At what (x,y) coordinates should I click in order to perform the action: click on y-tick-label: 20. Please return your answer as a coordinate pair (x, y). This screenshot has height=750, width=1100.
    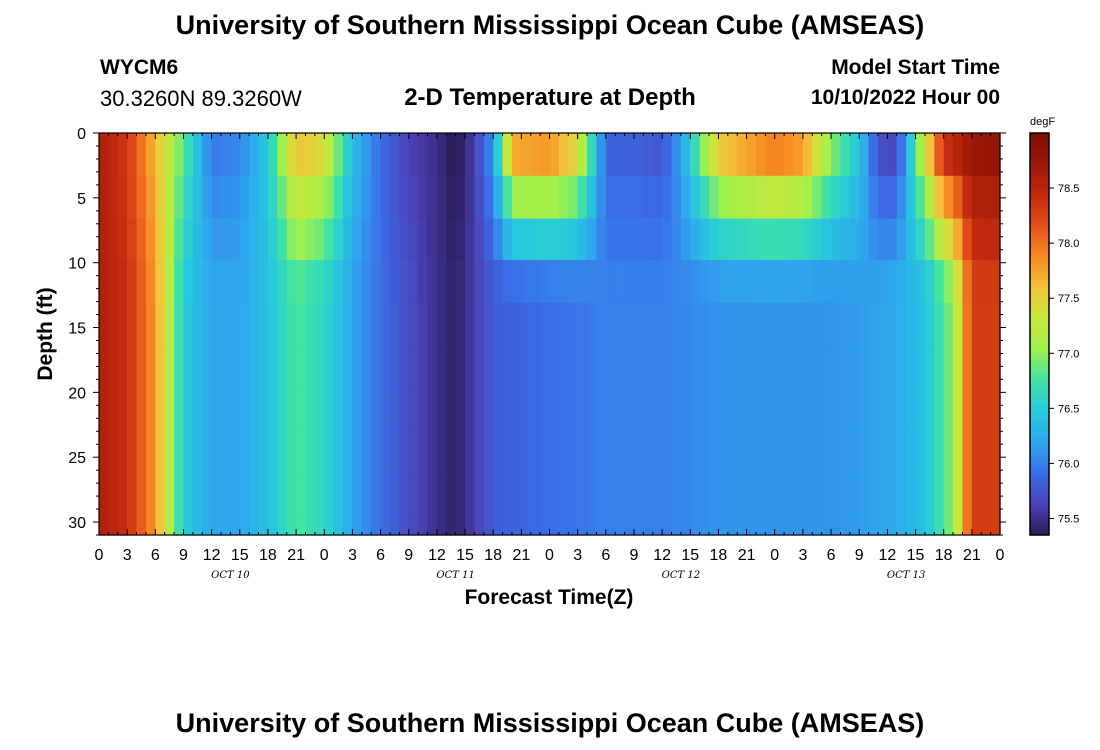
    Looking at the image, I should click on (77, 393).